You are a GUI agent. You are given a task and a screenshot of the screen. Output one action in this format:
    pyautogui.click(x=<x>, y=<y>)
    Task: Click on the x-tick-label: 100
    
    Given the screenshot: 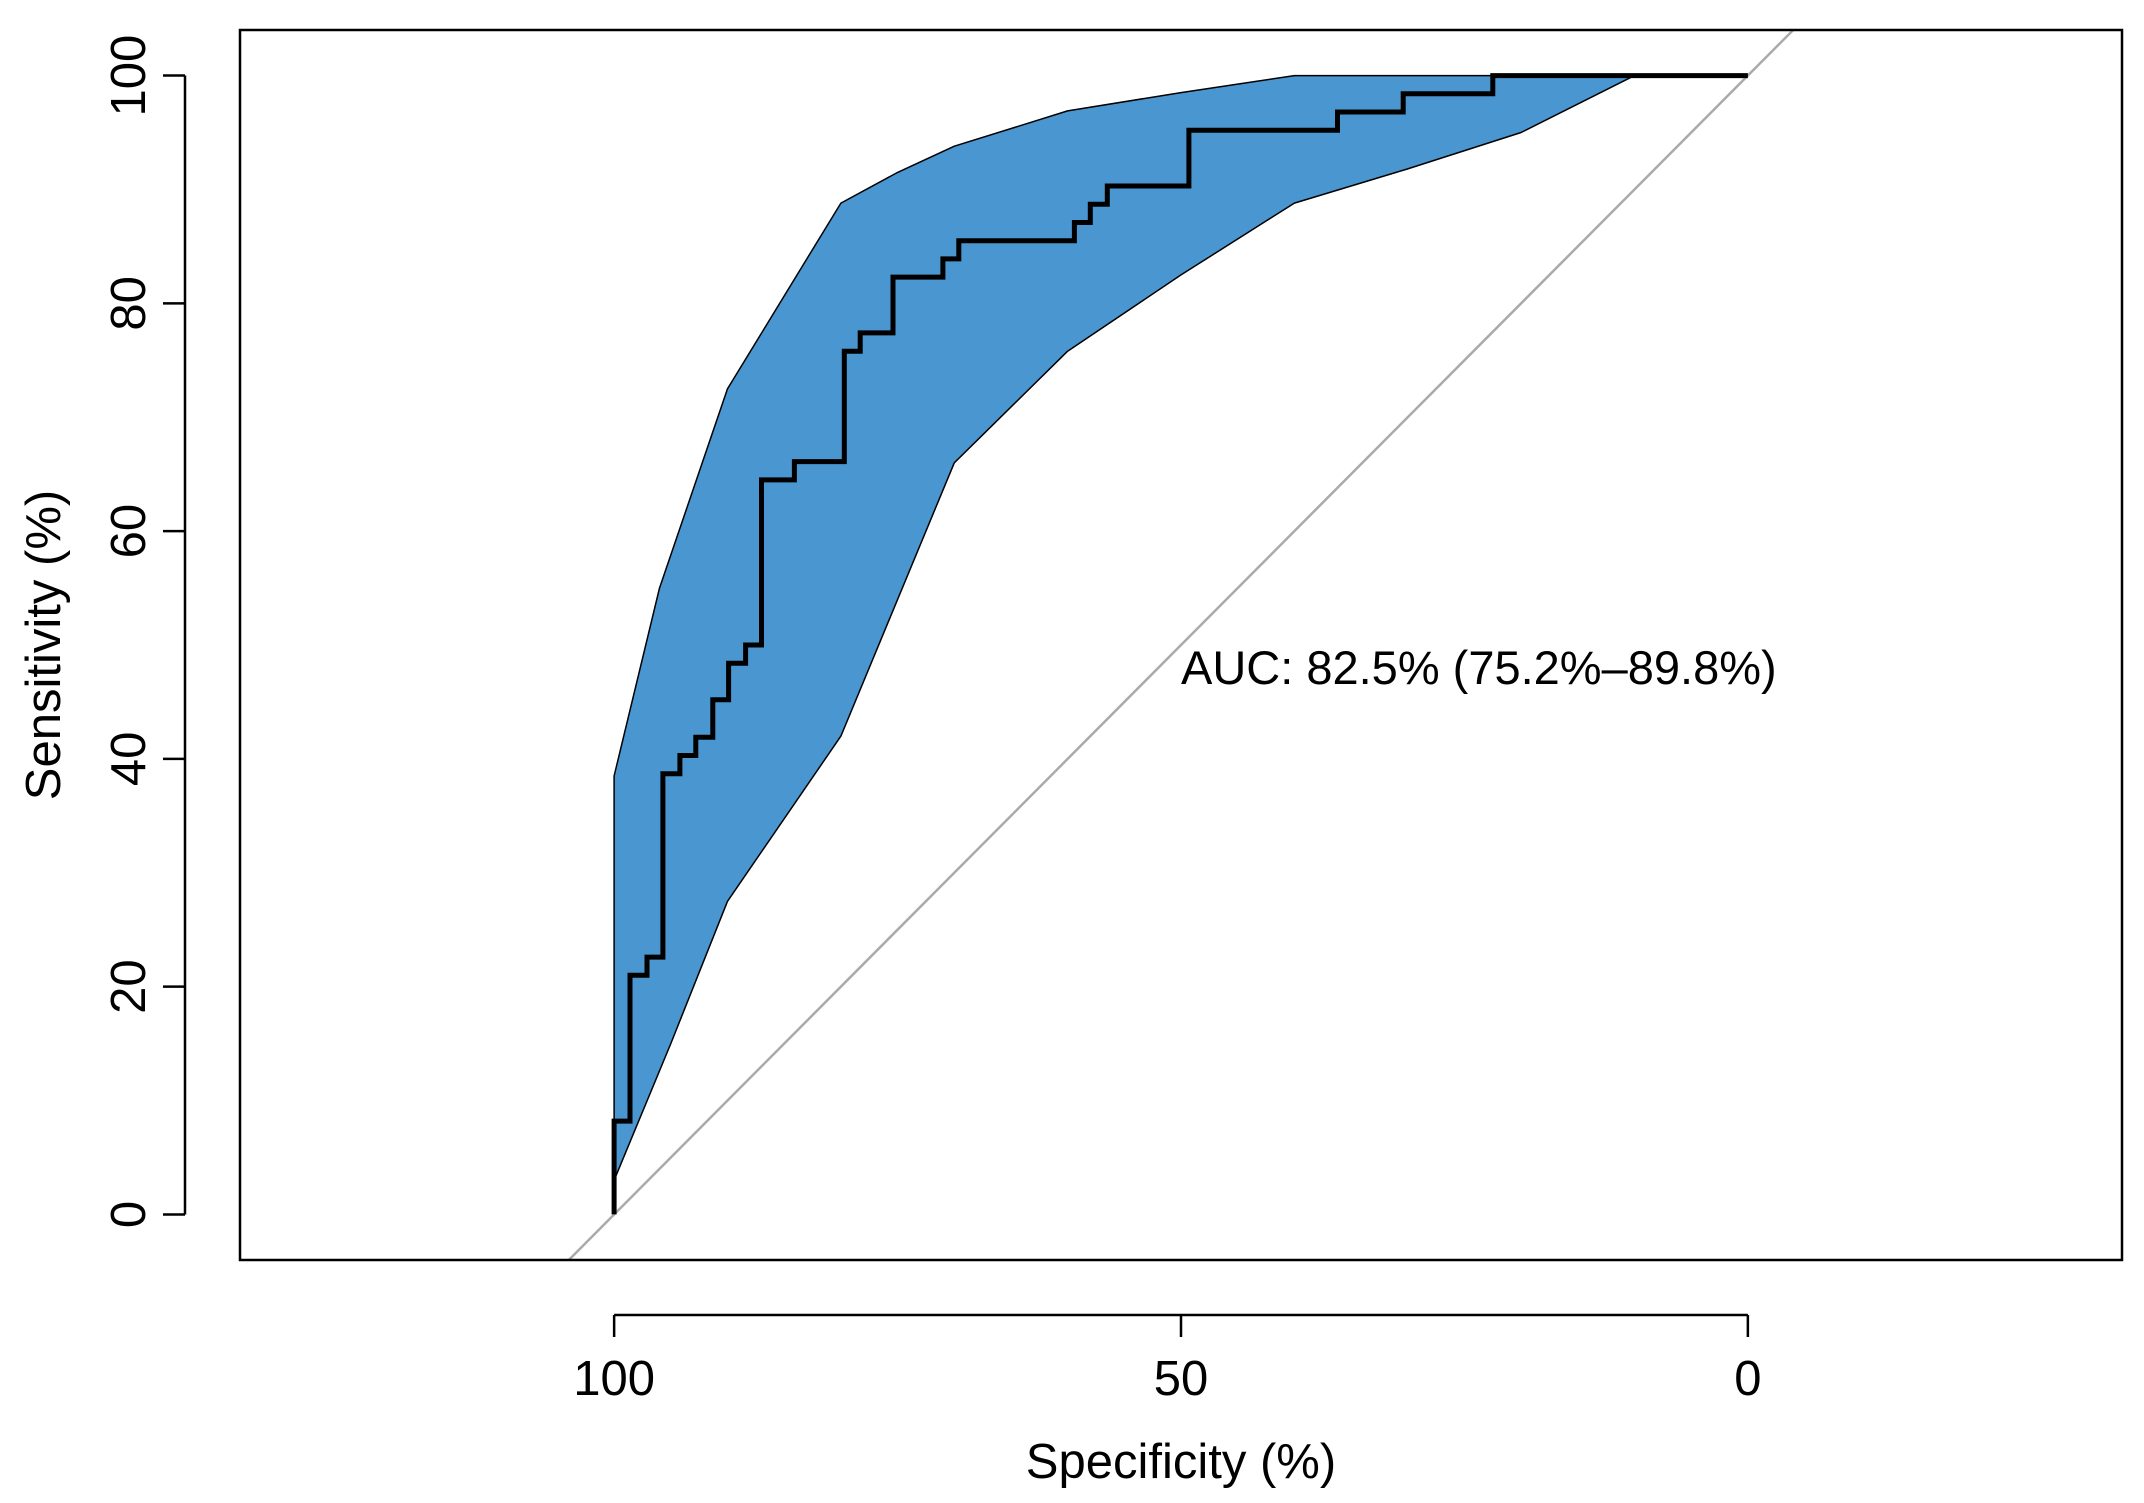 What is the action you would take?
    pyautogui.click(x=614, y=1379)
    